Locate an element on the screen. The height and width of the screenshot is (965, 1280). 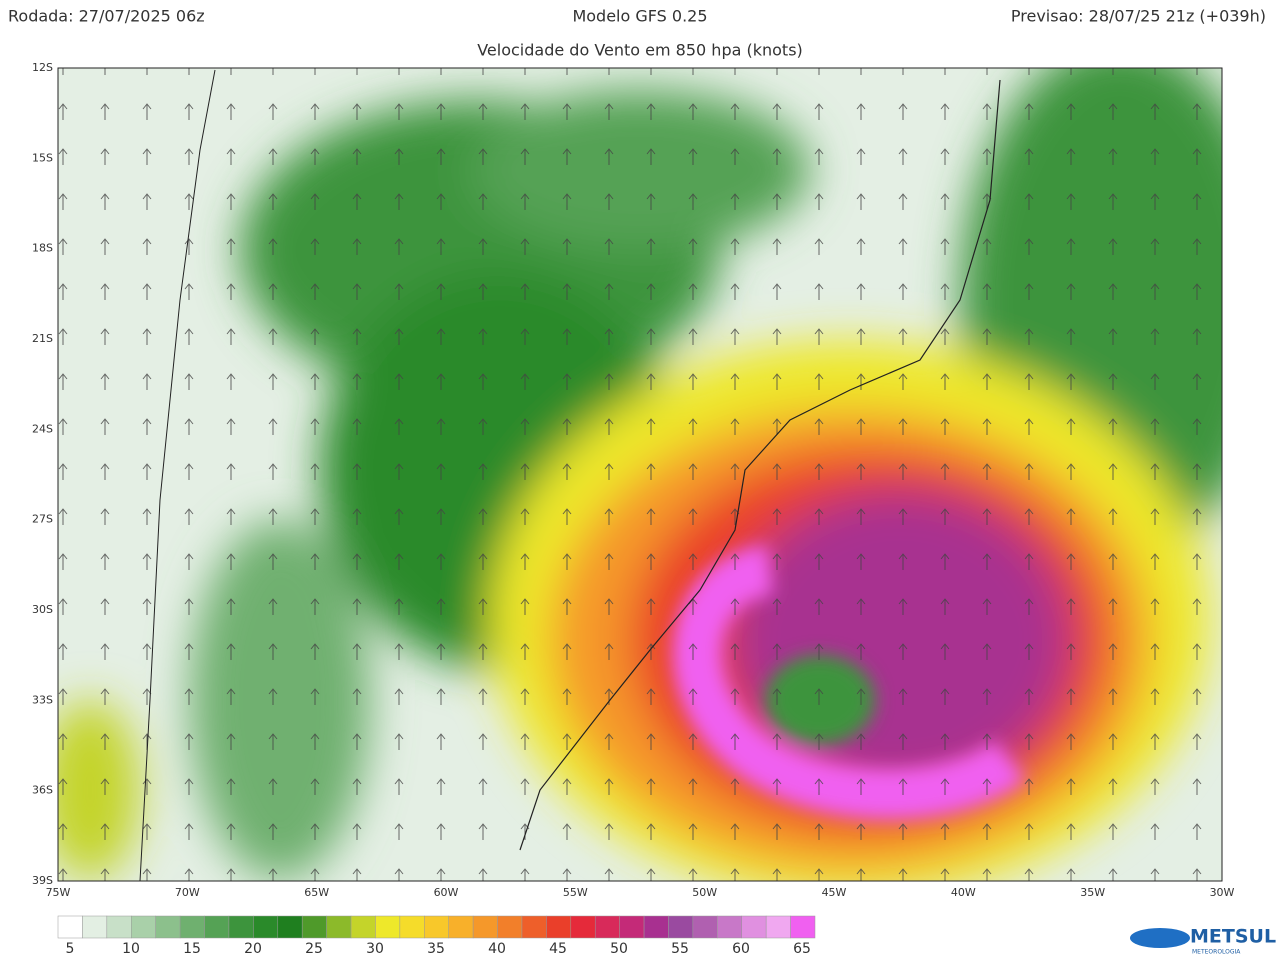
colorbar-label: 65 is located at coordinates (802, 949).